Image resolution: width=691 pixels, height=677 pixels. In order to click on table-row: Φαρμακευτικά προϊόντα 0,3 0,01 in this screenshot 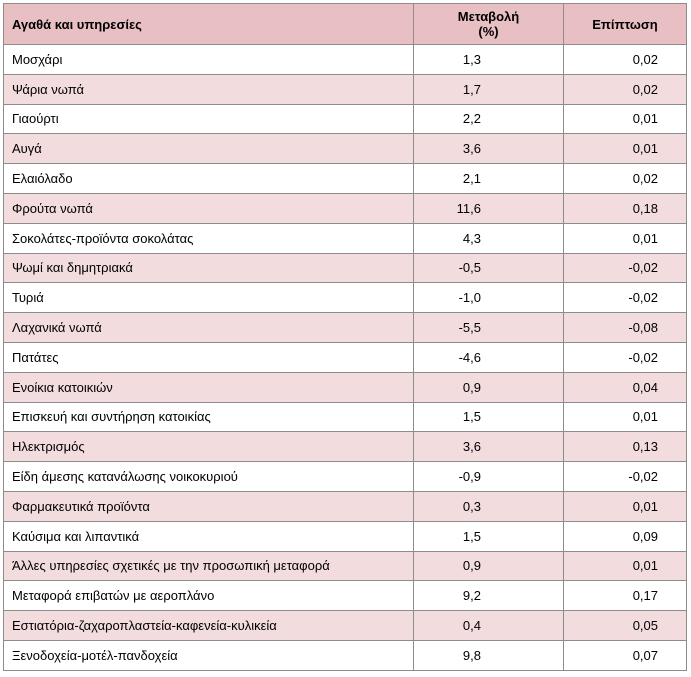, I will do `click(345, 506)`.